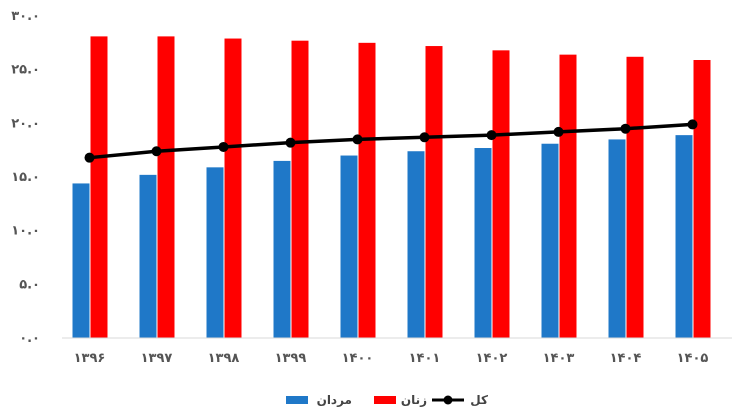 The image size is (744, 414). Describe the element at coordinates (397, 351) in the screenshot. I see `x-axis: ۱۳۹۶ ۱۳۹۷ ۱۳۹۸ ۱۳۹۹ ۱۴۰۰ ۱۴۰۱ ۱۴۰۲ ۱۴۰۳ ۱۴۰۴ ۱۴۰۵` at that location.